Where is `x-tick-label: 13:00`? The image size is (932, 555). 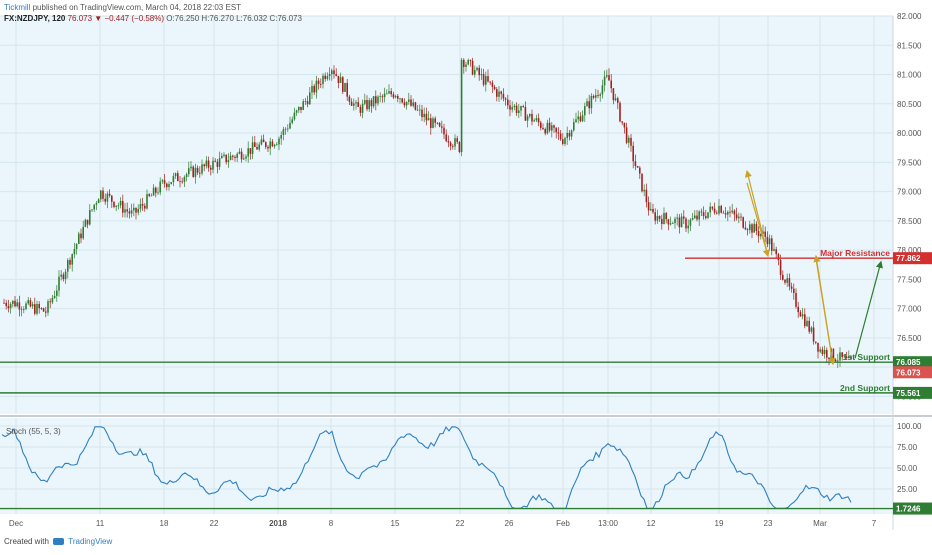 x-tick-label: 13:00 is located at coordinates (608, 523).